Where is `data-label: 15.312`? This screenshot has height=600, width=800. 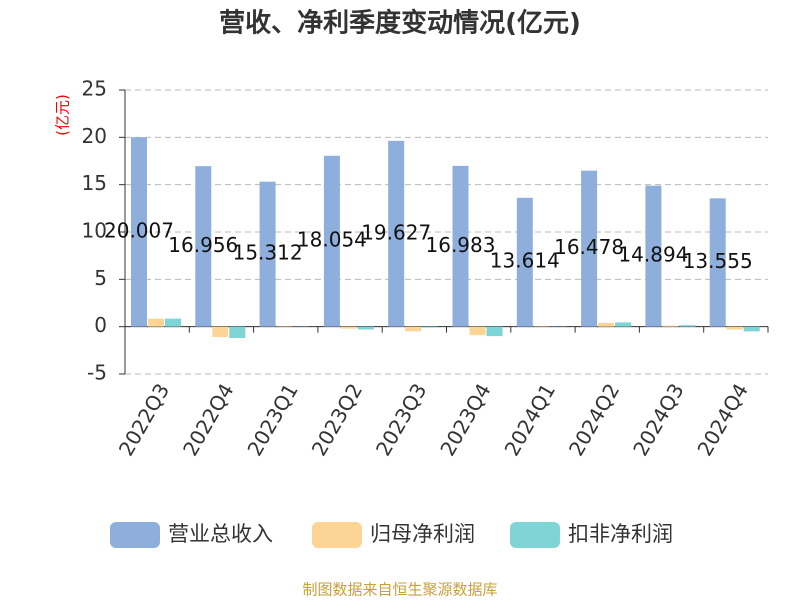
data-label: 15.312 is located at coordinates (268, 253).